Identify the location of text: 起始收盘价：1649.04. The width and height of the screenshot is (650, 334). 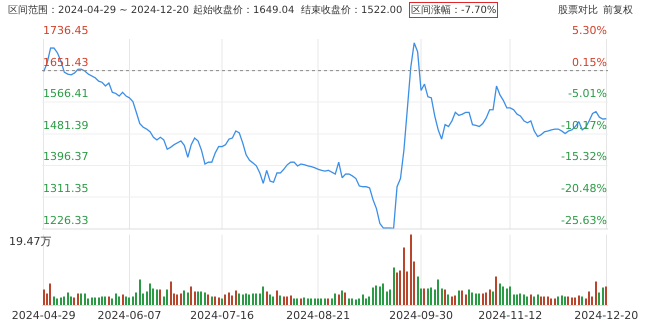
(243, 10).